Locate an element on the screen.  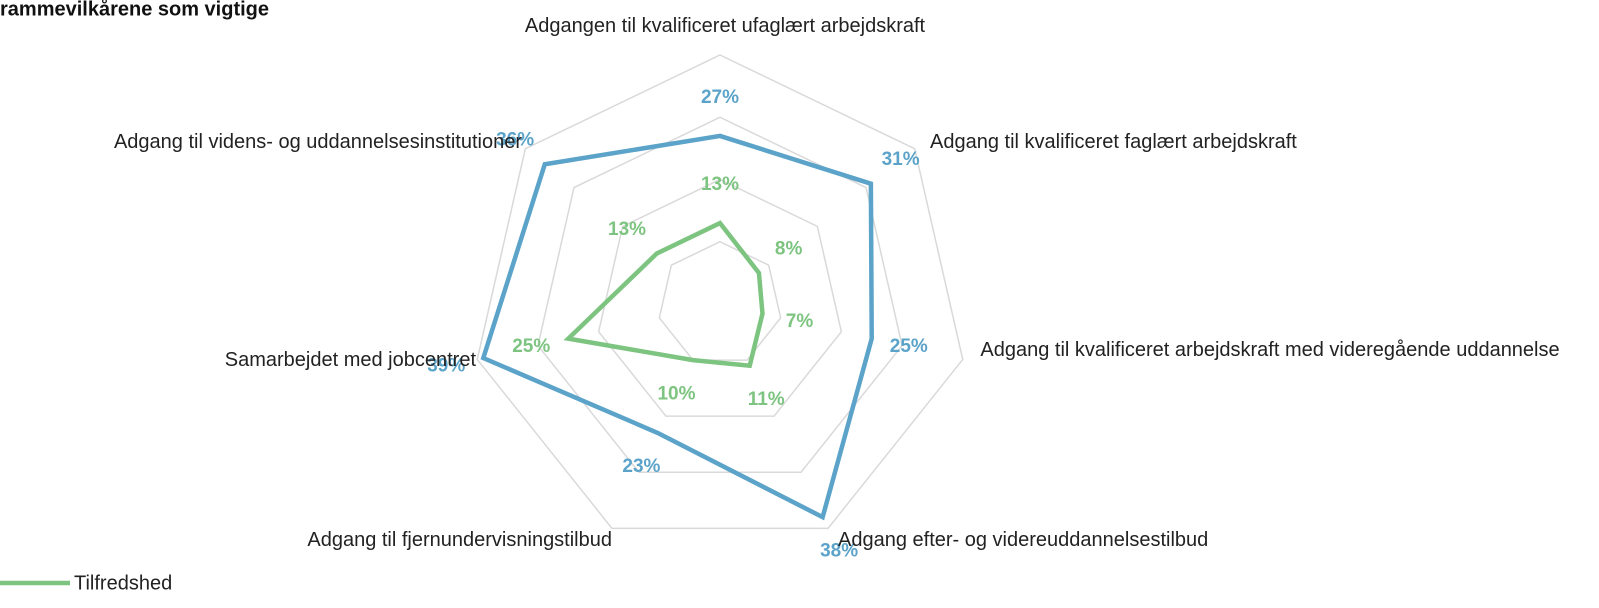
category-label: Adgang til fjernundervisningstilbud is located at coordinates (459, 540).